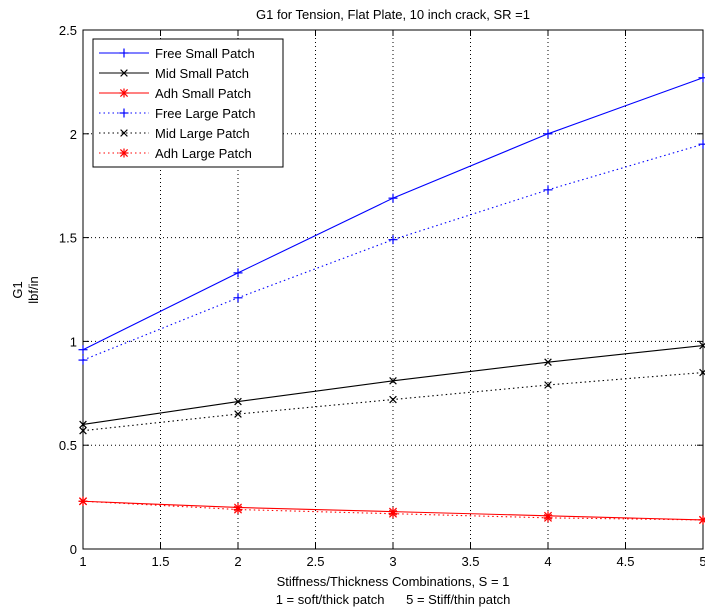 This screenshot has height=616, width=705. Describe the element at coordinates (315, 561) in the screenshot. I see `x-tick-label: 2.5` at that location.